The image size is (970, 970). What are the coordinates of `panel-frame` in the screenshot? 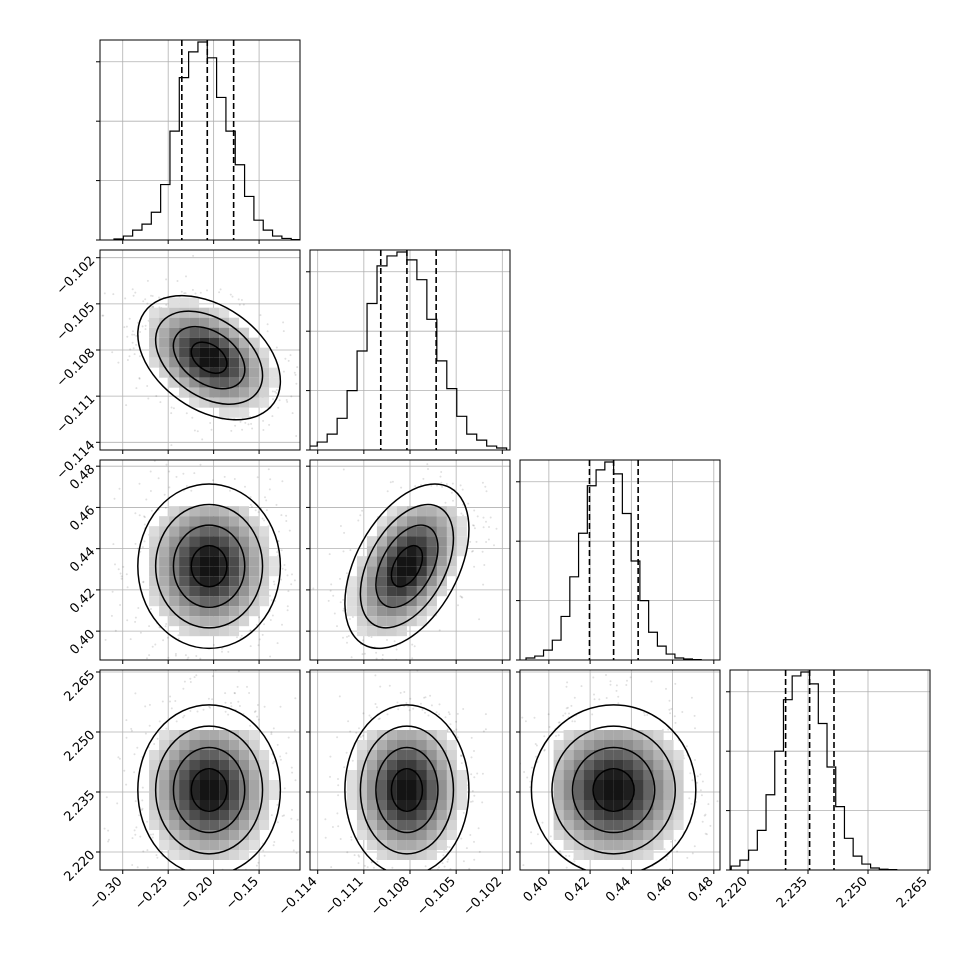 It's located at (410, 560).